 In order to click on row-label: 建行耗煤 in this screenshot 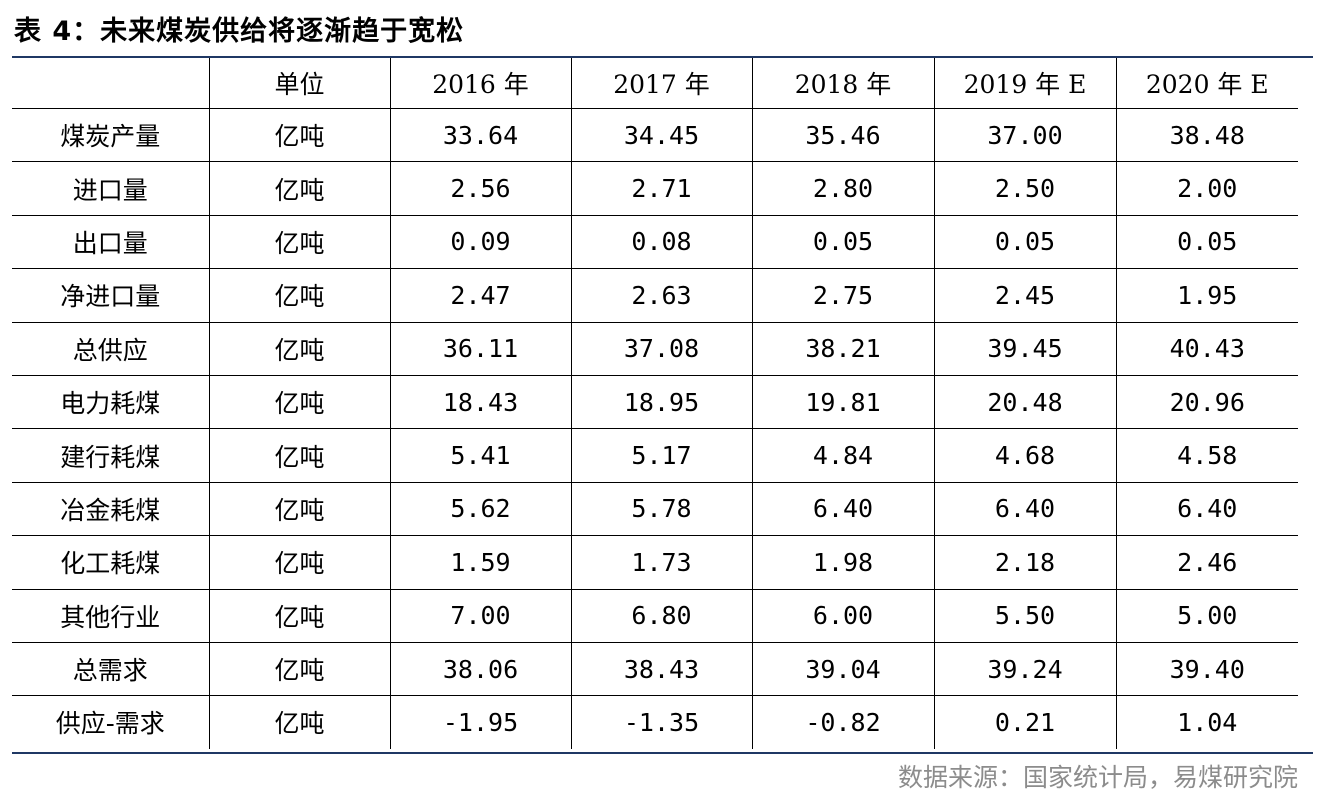, I will do `click(110, 455)`.